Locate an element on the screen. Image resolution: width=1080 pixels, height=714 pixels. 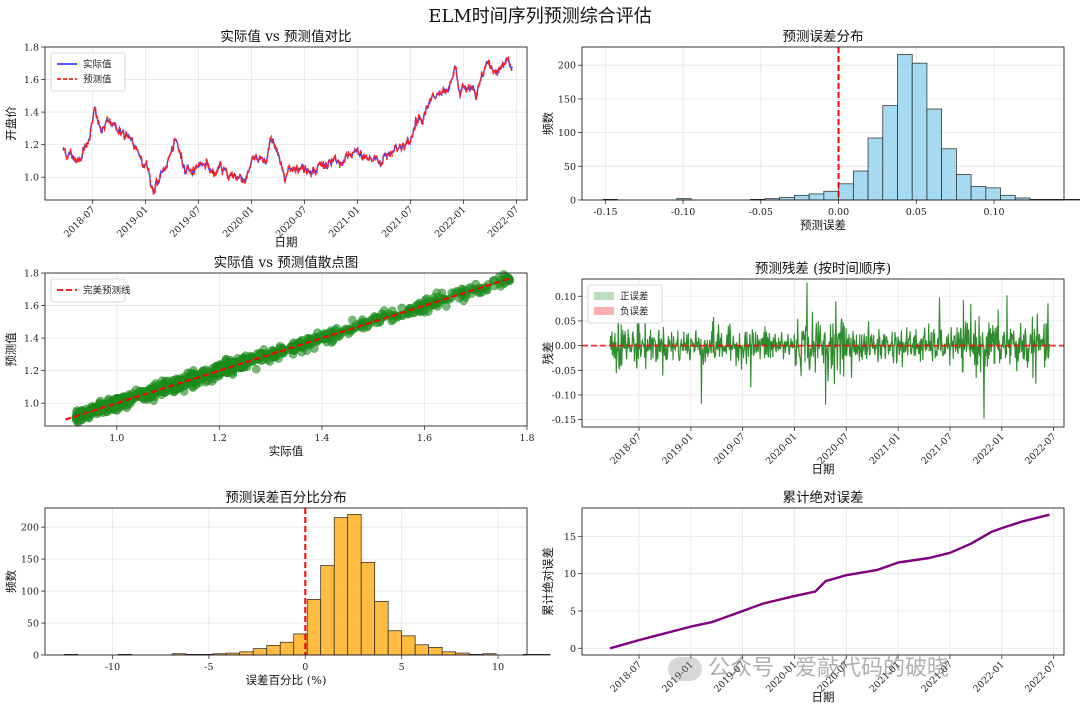
x-tick-label: 0.05 is located at coordinates (916, 212).